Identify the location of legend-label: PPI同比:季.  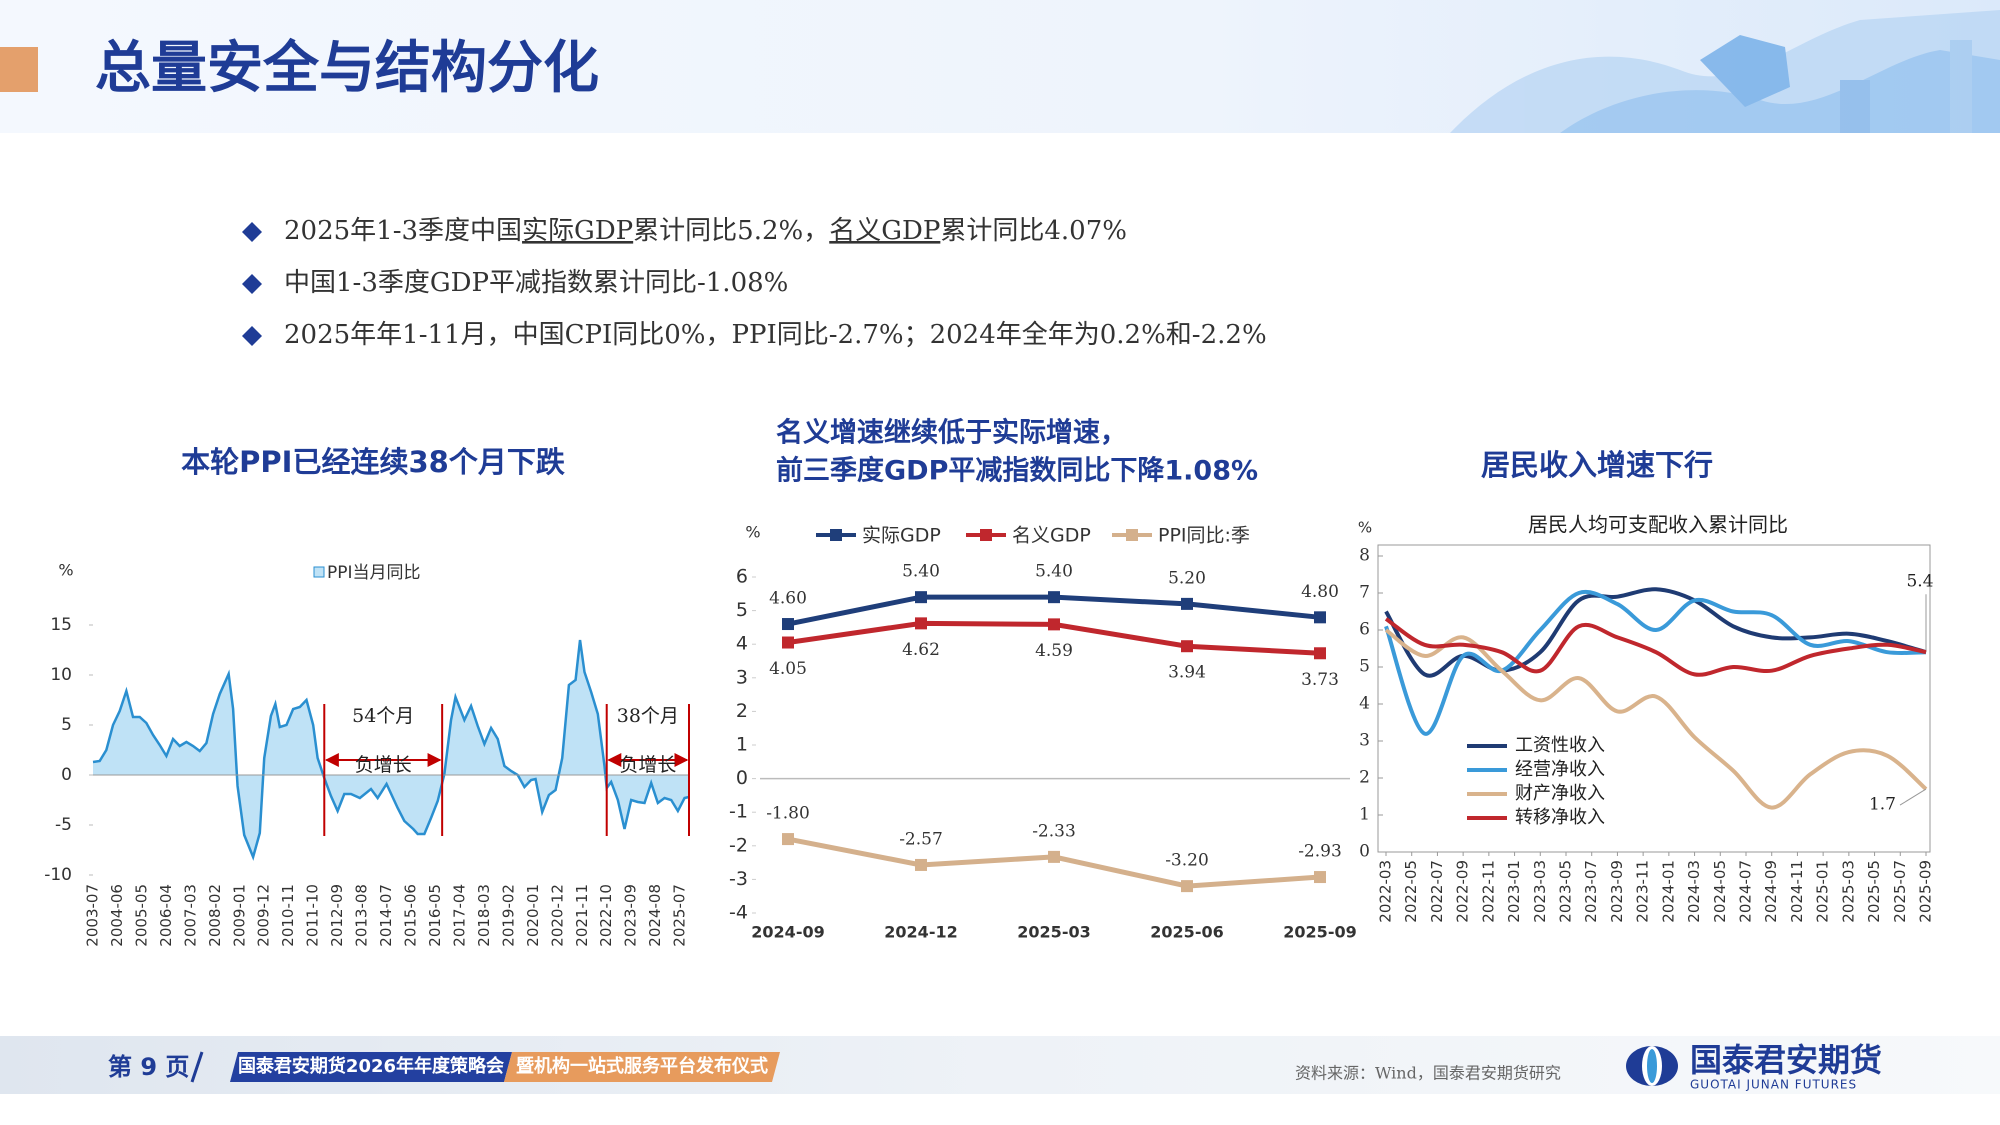
(1204, 536).